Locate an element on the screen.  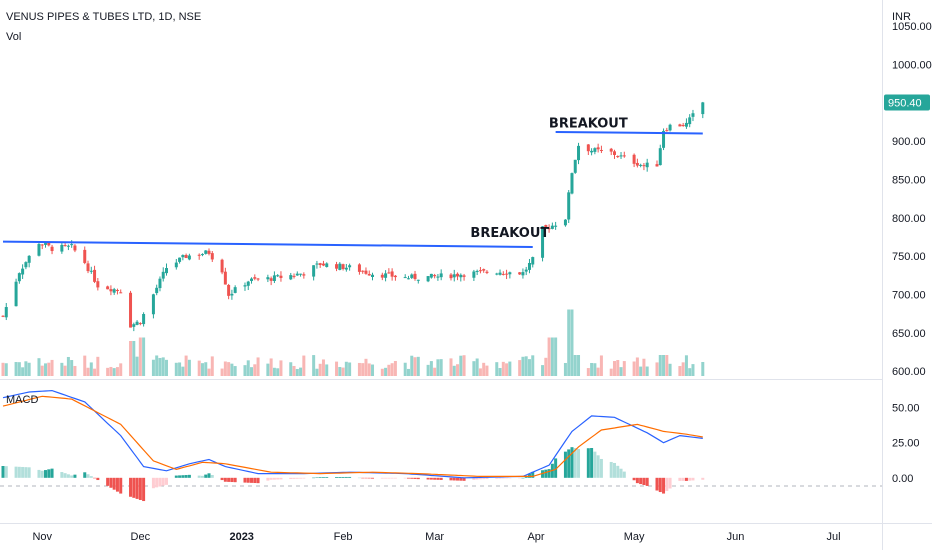
macd-tick-label: 25.00 is located at coordinates (906, 444).